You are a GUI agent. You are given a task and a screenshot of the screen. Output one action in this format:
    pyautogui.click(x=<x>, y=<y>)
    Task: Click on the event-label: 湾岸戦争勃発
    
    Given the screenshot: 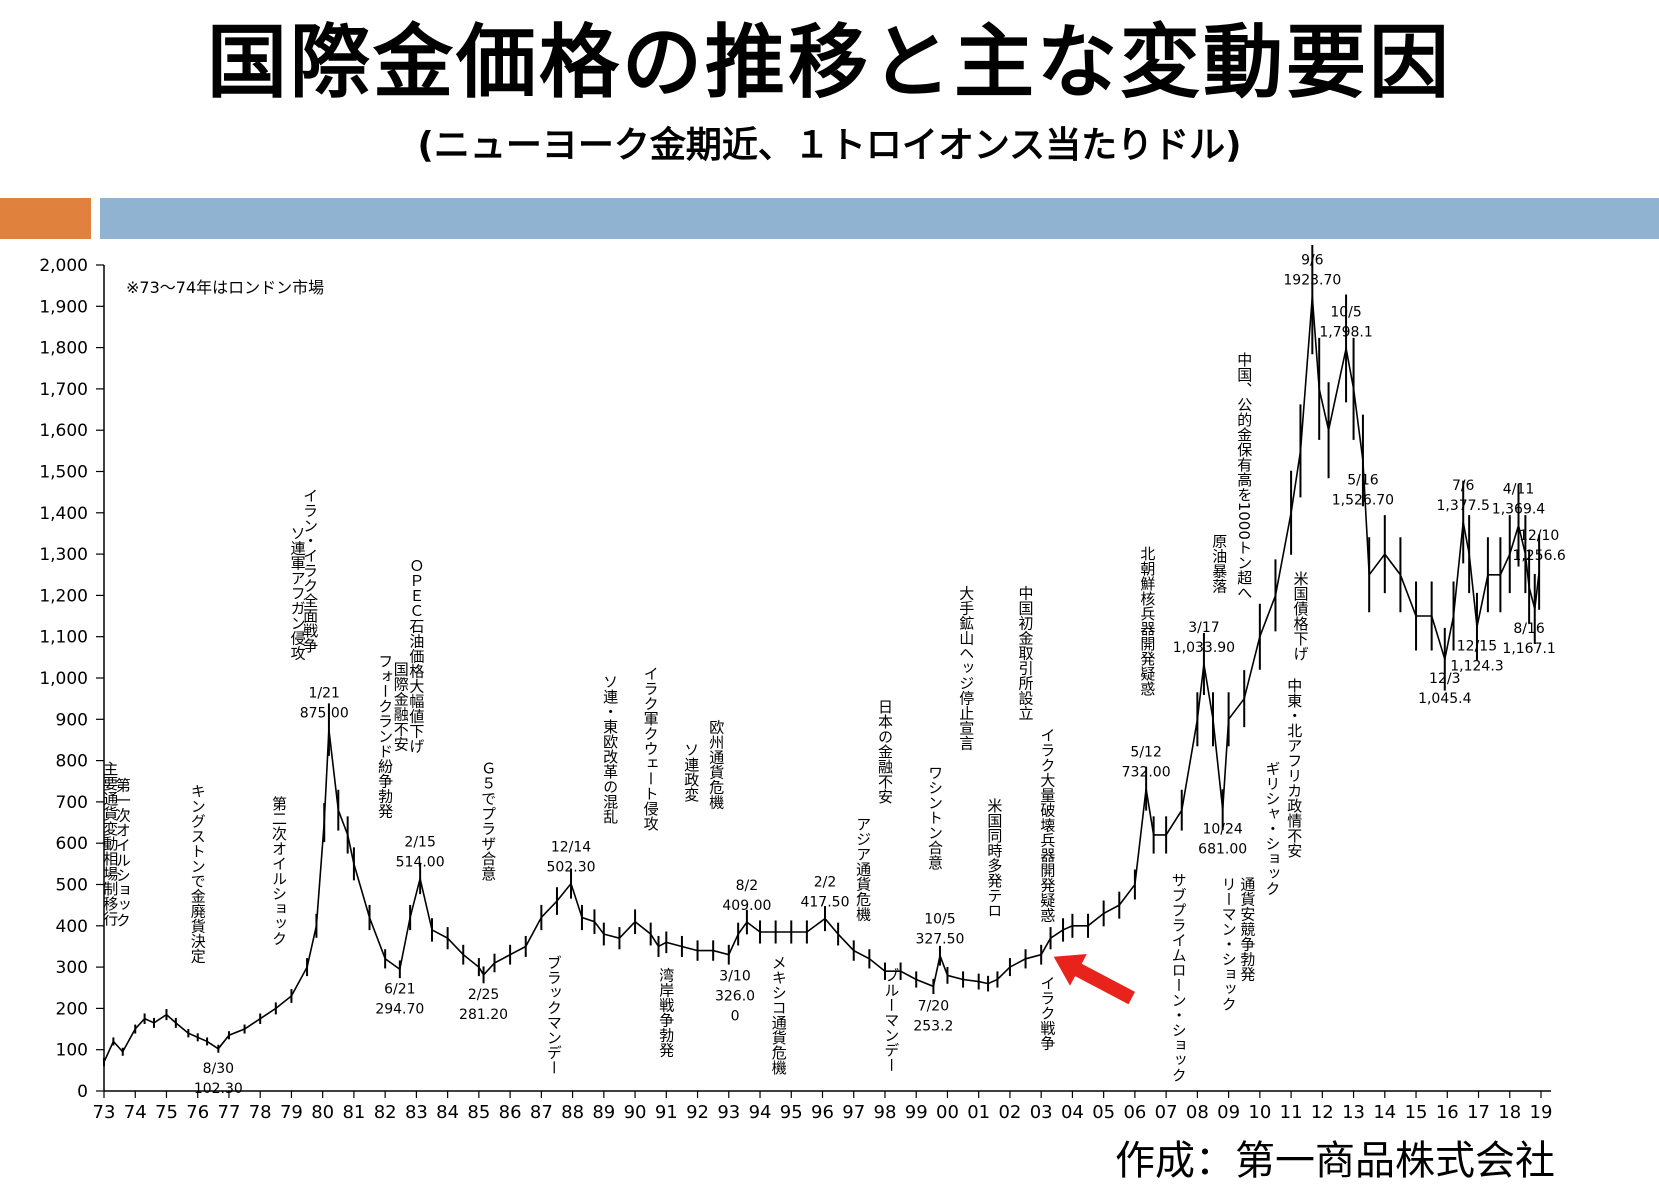 What is the action you would take?
    pyautogui.click(x=666, y=1012)
    